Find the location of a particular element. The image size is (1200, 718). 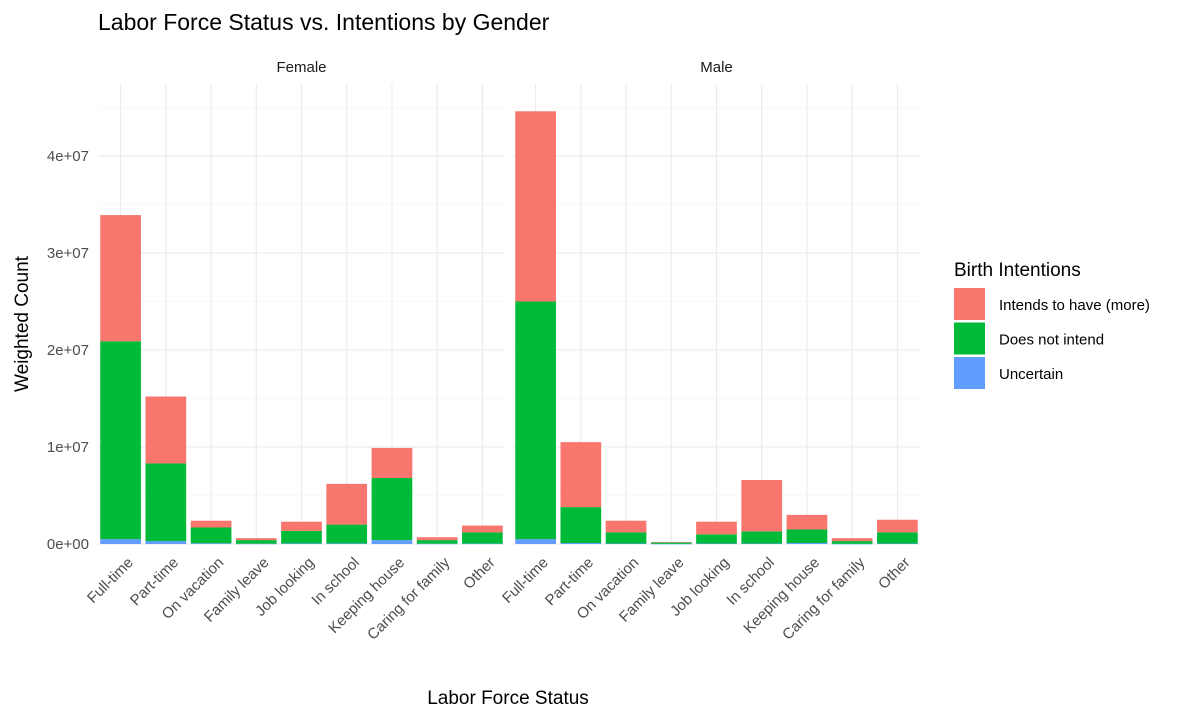

bar-female-family-leave-does-not-intend is located at coordinates (256, 542).